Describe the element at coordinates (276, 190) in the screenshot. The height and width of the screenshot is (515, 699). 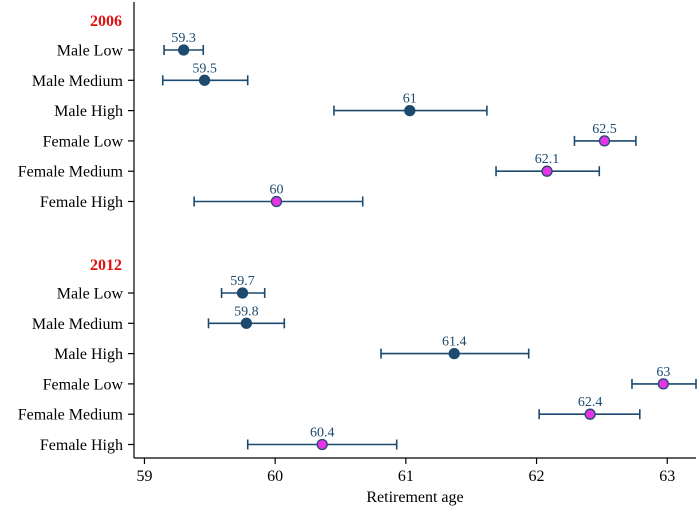
I see `data-label: 60` at that location.